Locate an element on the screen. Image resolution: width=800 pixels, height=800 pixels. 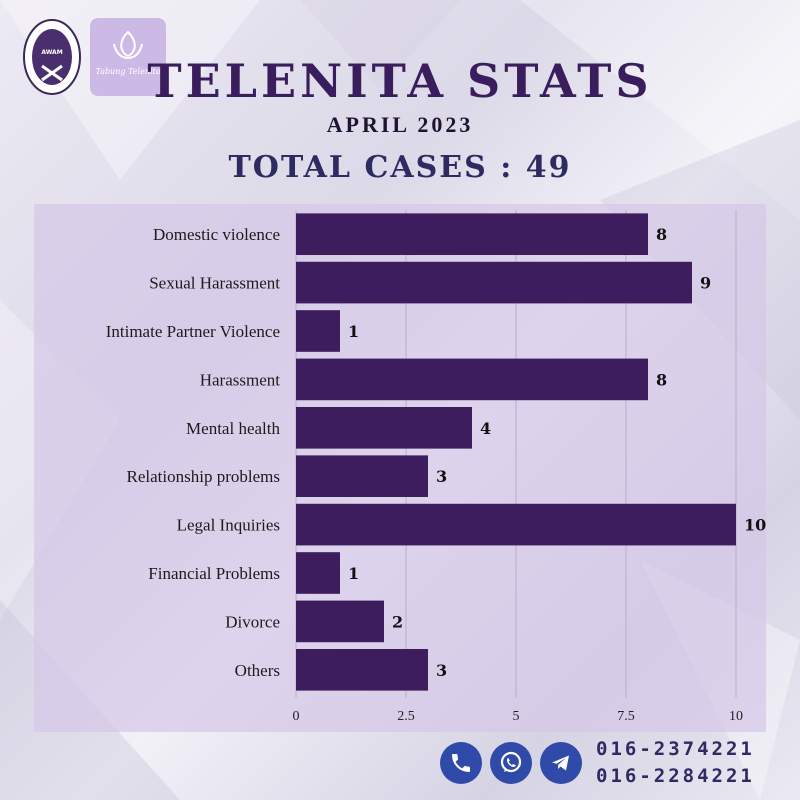
category-label-3: Harassment is located at coordinates (240, 379).